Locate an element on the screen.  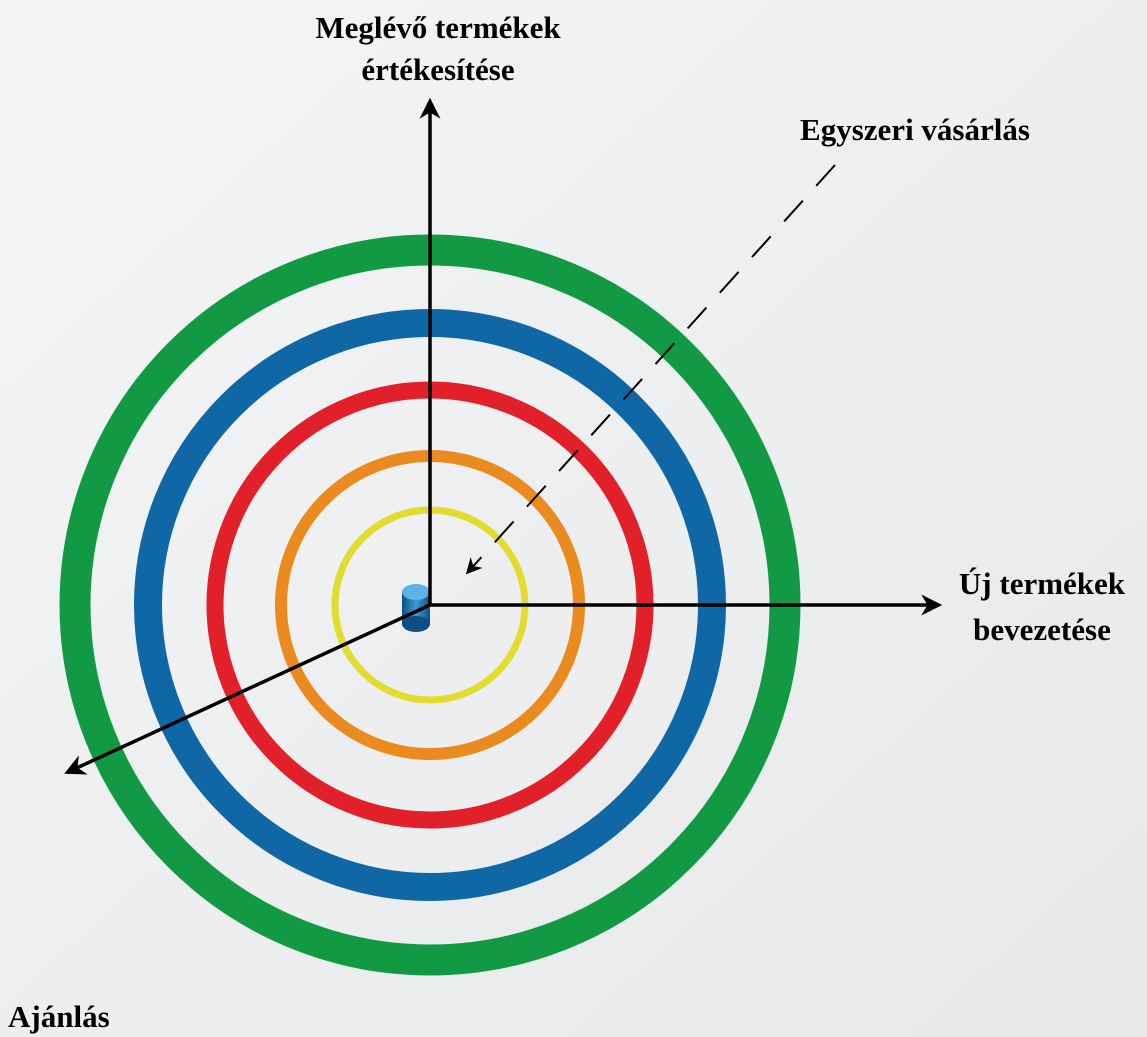
label-right-line2: bevezetése is located at coordinates (1042, 629).